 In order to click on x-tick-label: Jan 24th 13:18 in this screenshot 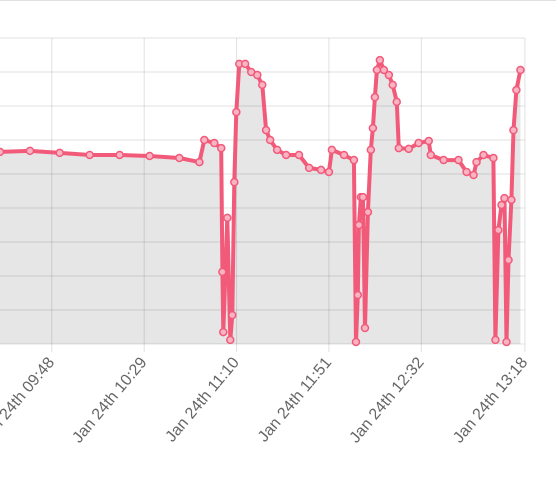, I will do `click(490, 400)`.